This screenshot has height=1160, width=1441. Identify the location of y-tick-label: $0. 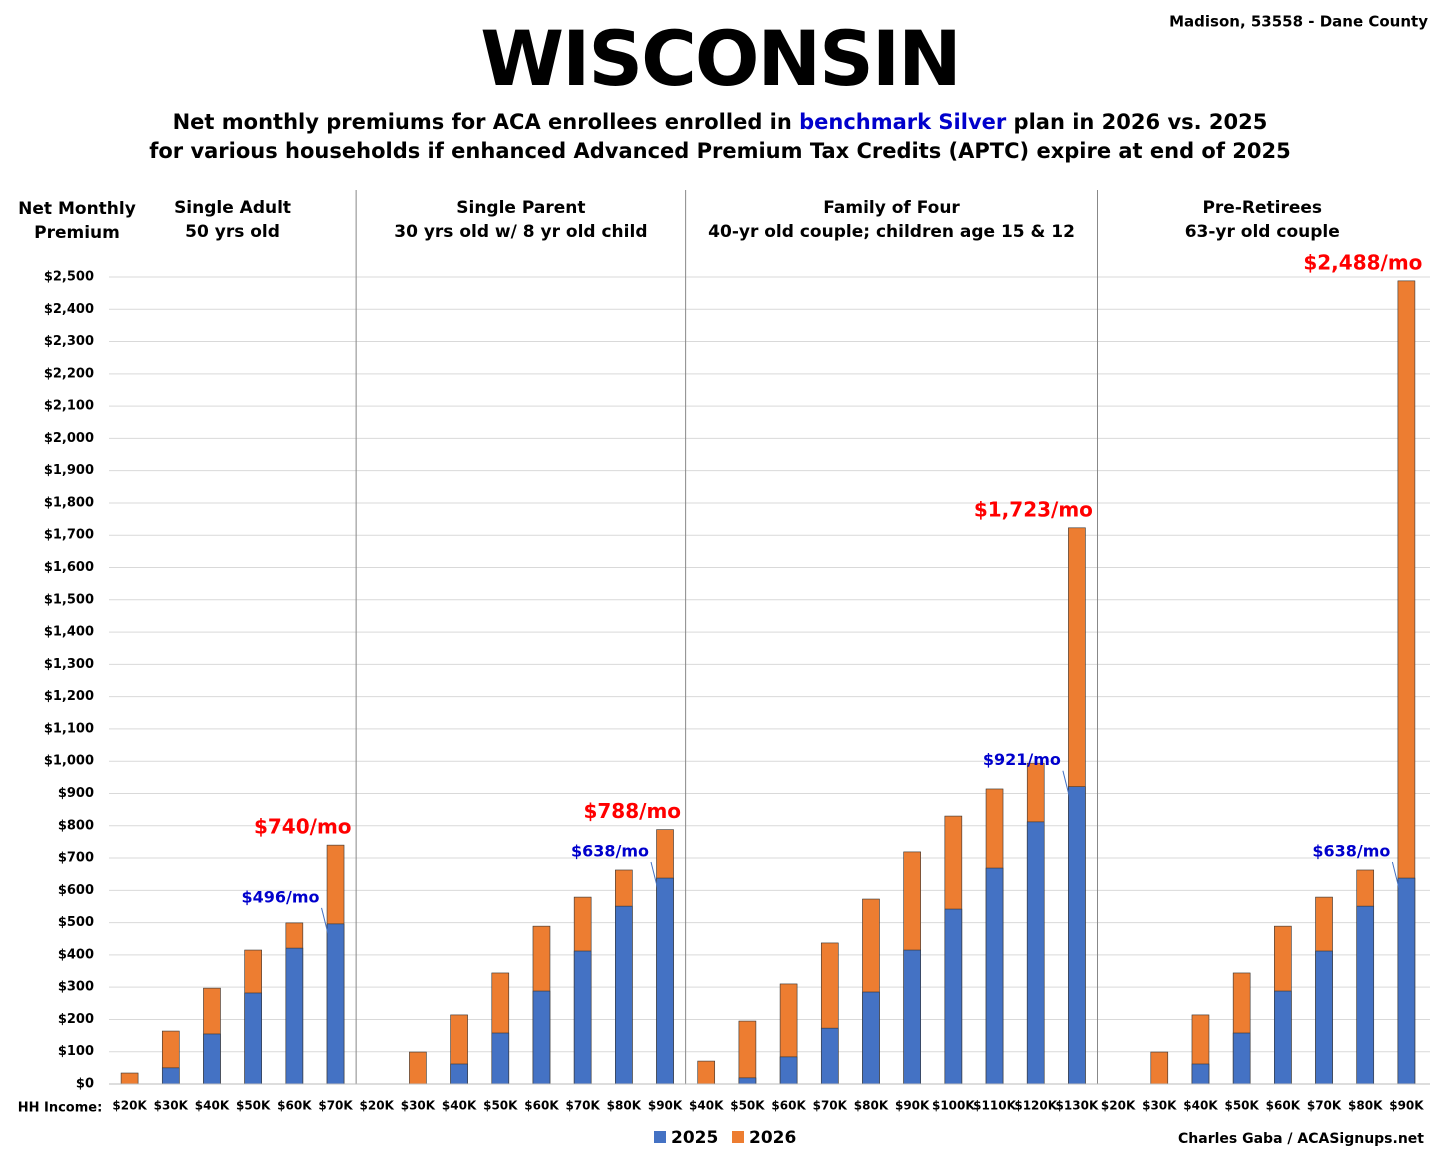
(85, 1084).